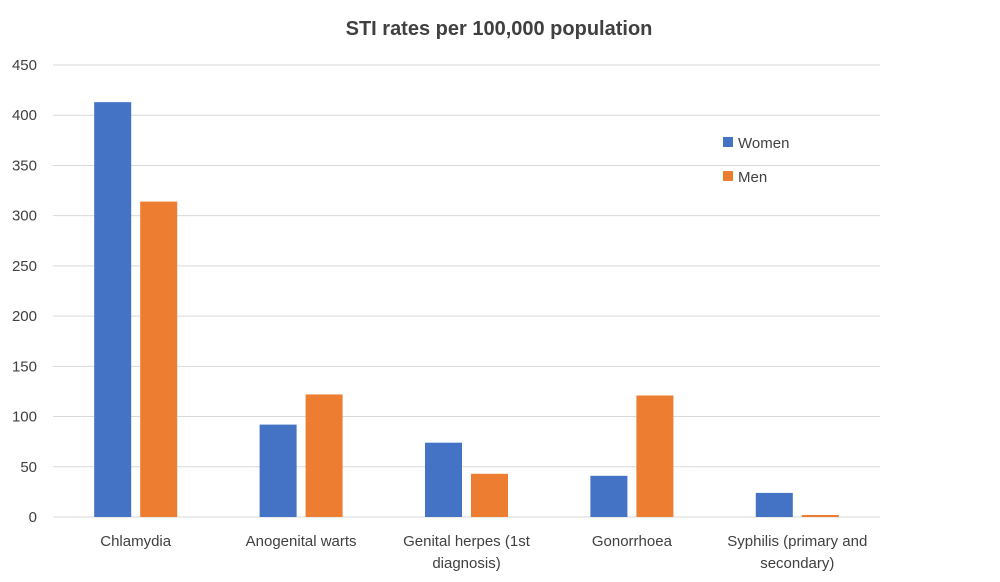 This screenshot has height=582, width=1000. I want to click on x-category-label: Gonorrhoea, so click(632, 541).